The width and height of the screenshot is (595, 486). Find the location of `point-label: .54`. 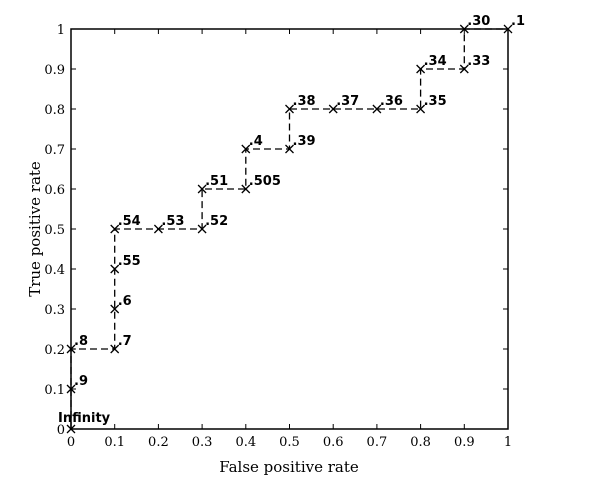

point-label: .54 is located at coordinates (129, 221).